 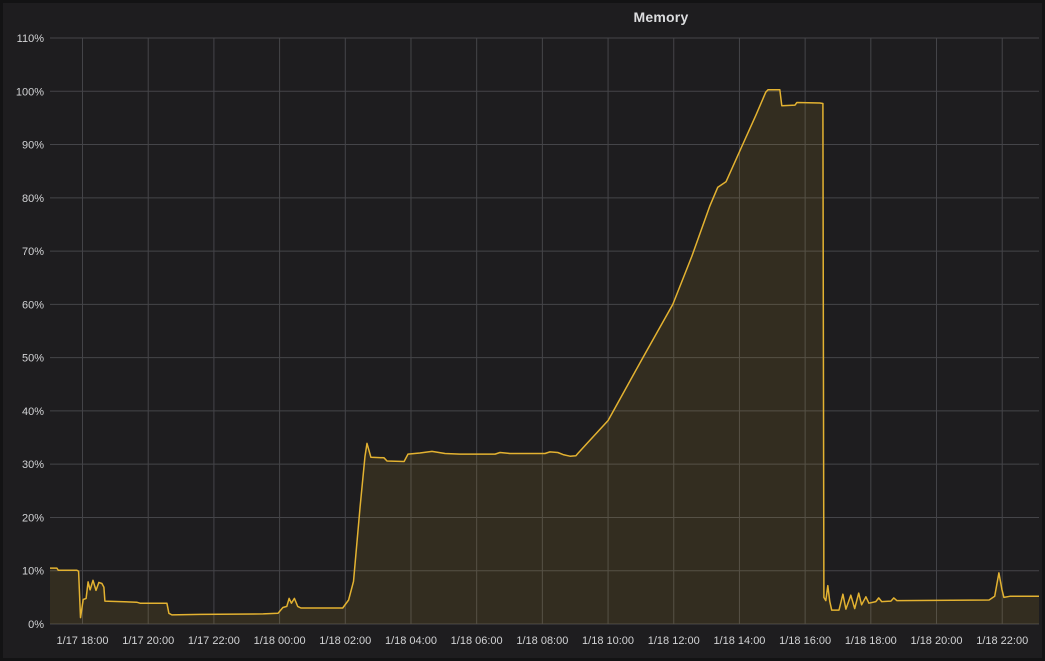 What do you see at coordinates (33, 572) in the screenshot?
I see `y-axis-label: 10%` at bounding box center [33, 572].